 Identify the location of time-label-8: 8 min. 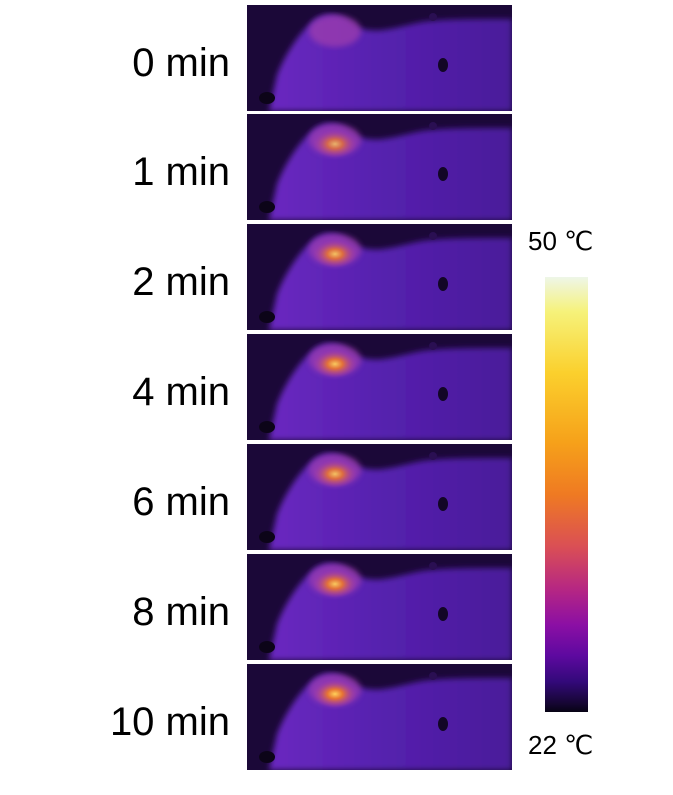
(181, 612).